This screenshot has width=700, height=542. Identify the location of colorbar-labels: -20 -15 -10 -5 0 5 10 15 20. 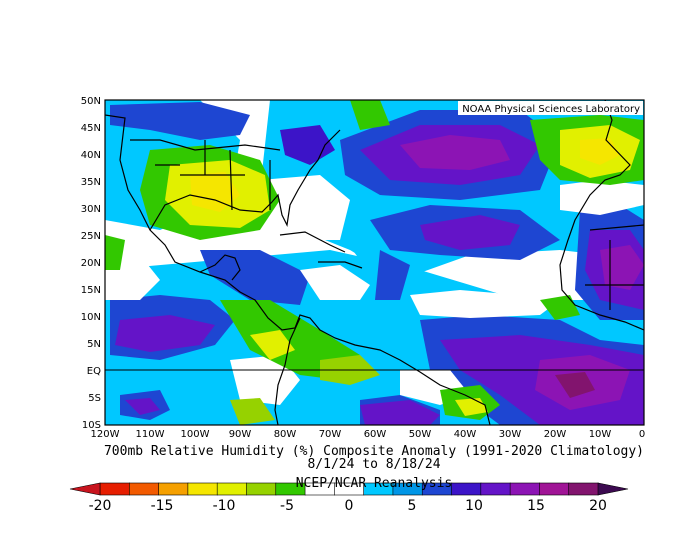
(348, 506).